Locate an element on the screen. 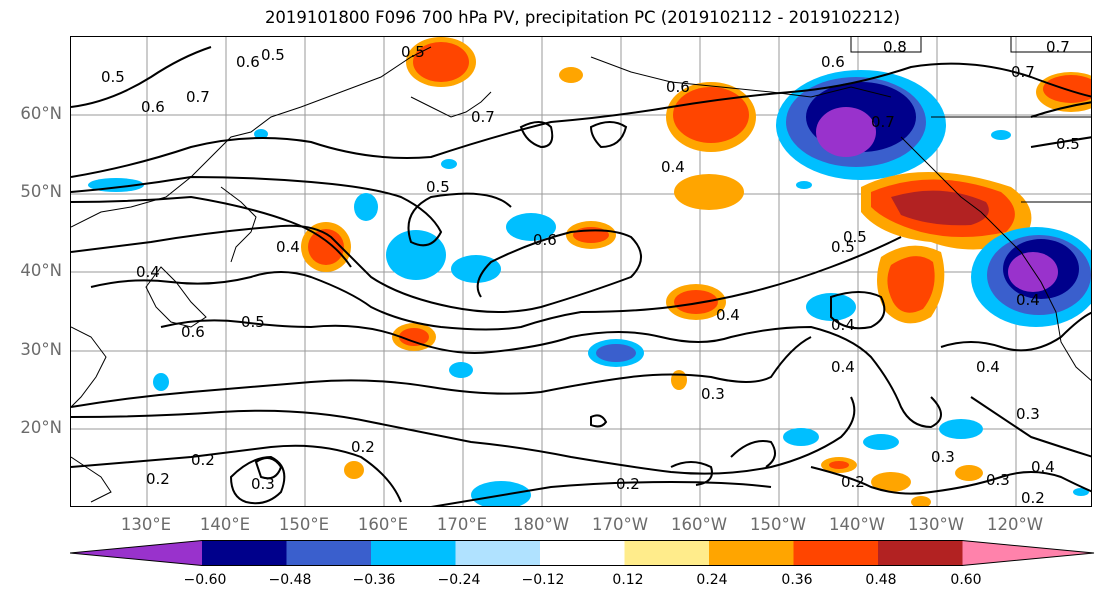  colorbar-tick-label: −0.48 is located at coordinates (290, 580).